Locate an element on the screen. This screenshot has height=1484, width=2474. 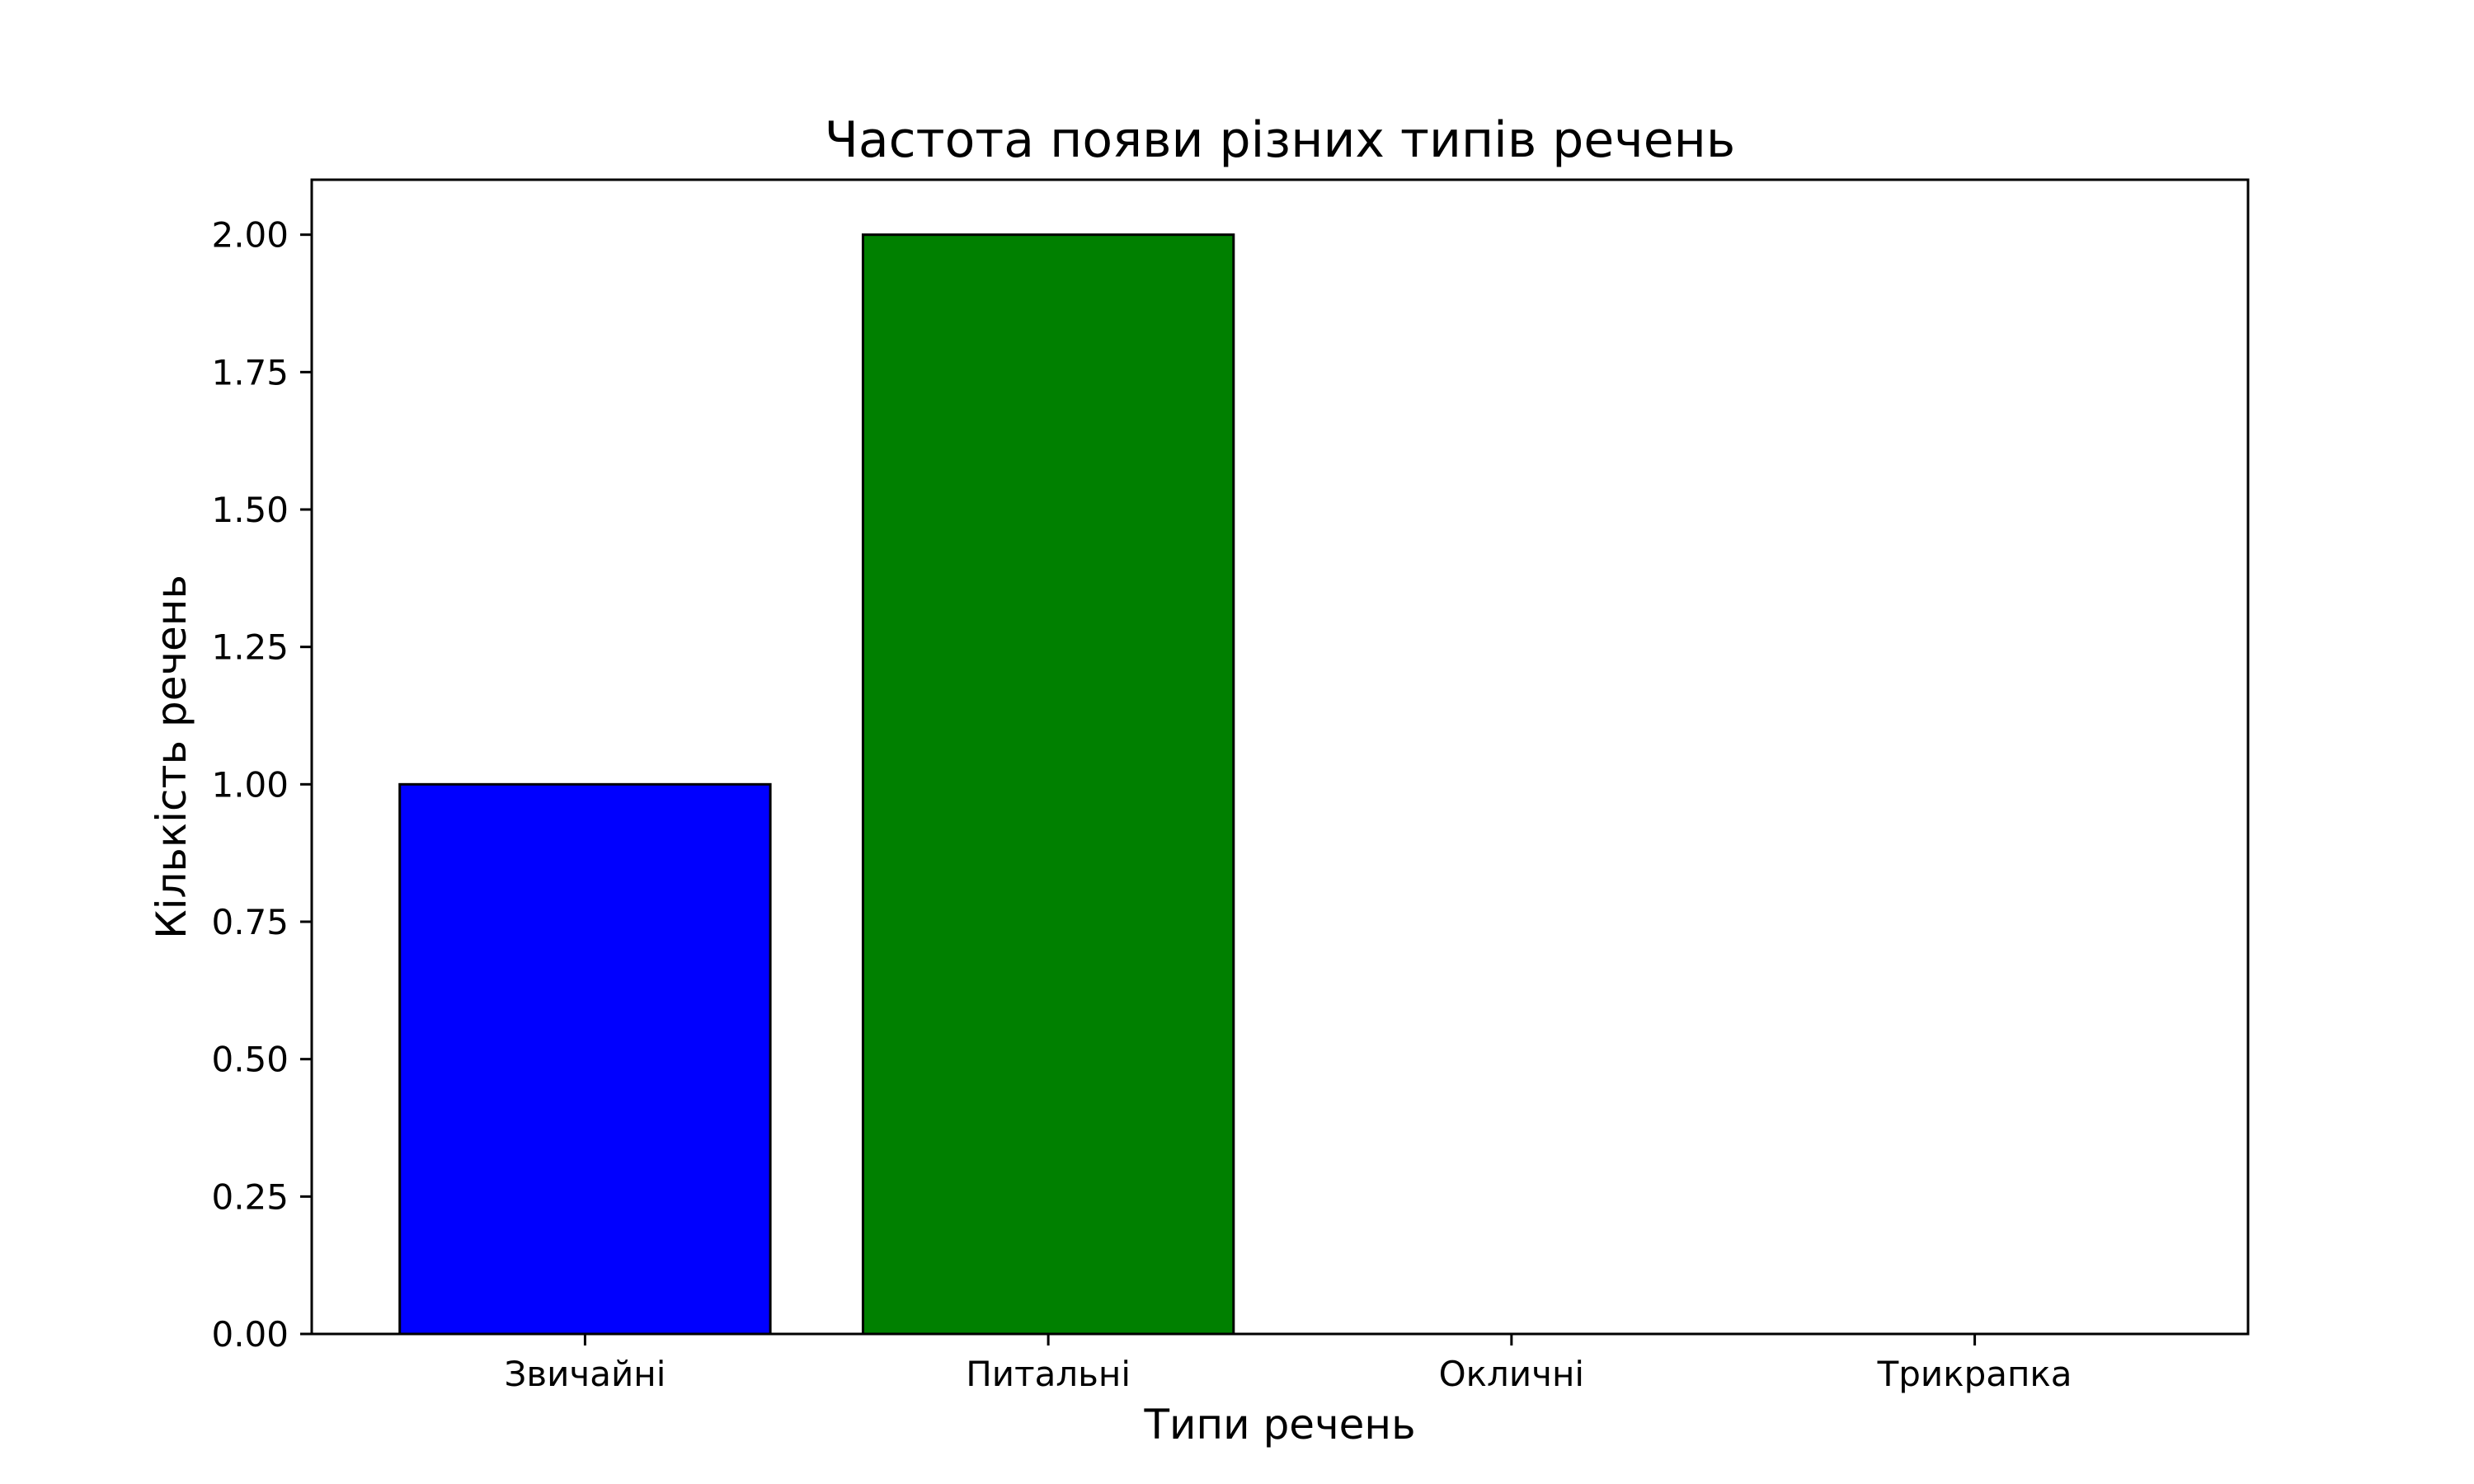
y-axis-label: Кількість речень is located at coordinates (171, 757).